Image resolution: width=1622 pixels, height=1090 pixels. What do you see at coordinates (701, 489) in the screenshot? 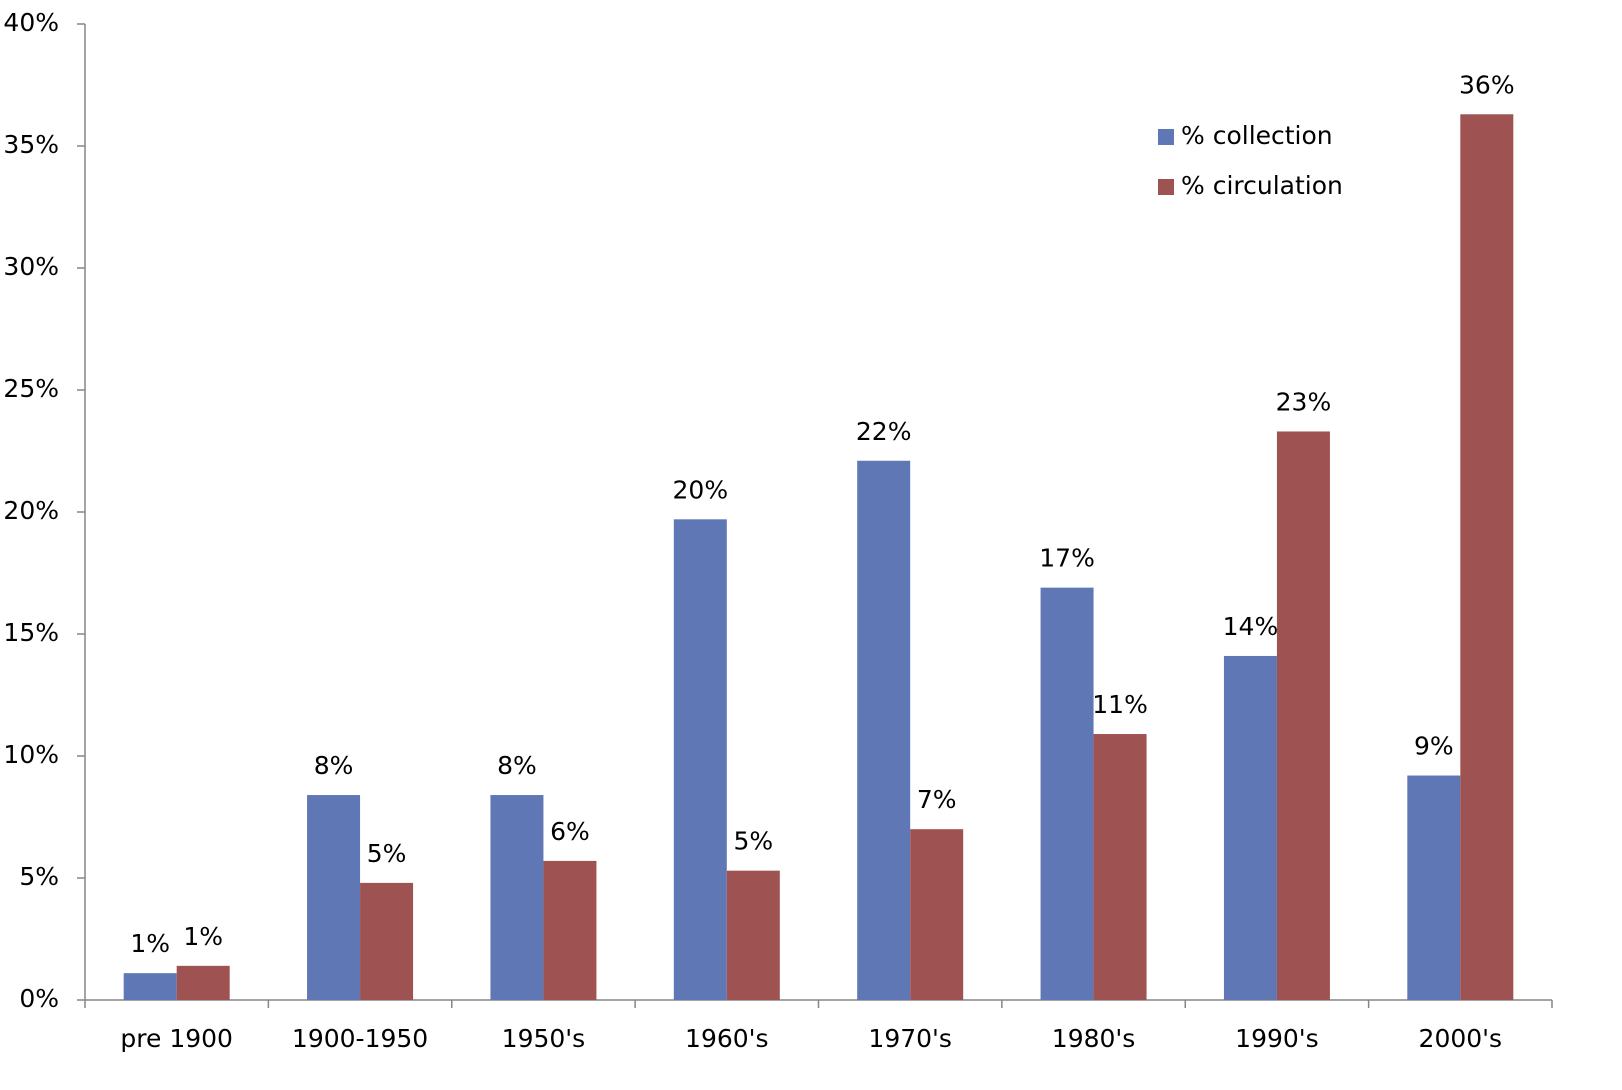
I see `value-label: 20%` at bounding box center [701, 489].